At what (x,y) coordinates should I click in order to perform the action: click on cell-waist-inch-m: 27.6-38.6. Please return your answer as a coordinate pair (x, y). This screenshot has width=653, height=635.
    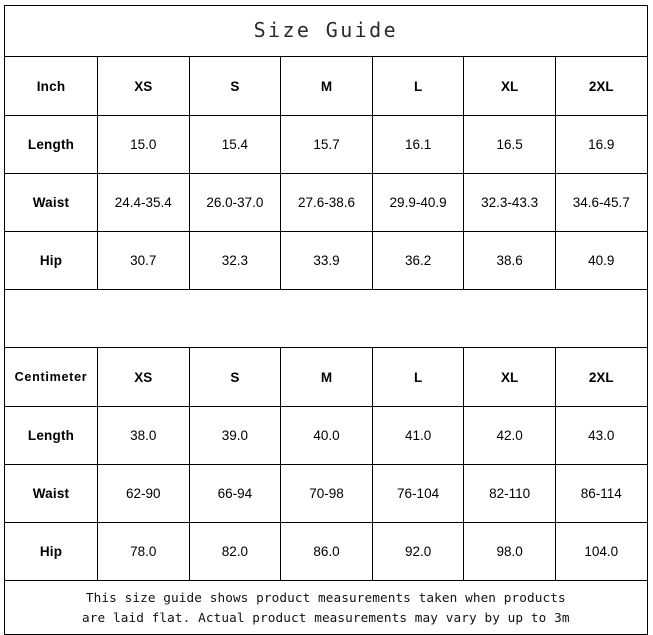
    Looking at the image, I should click on (326, 202).